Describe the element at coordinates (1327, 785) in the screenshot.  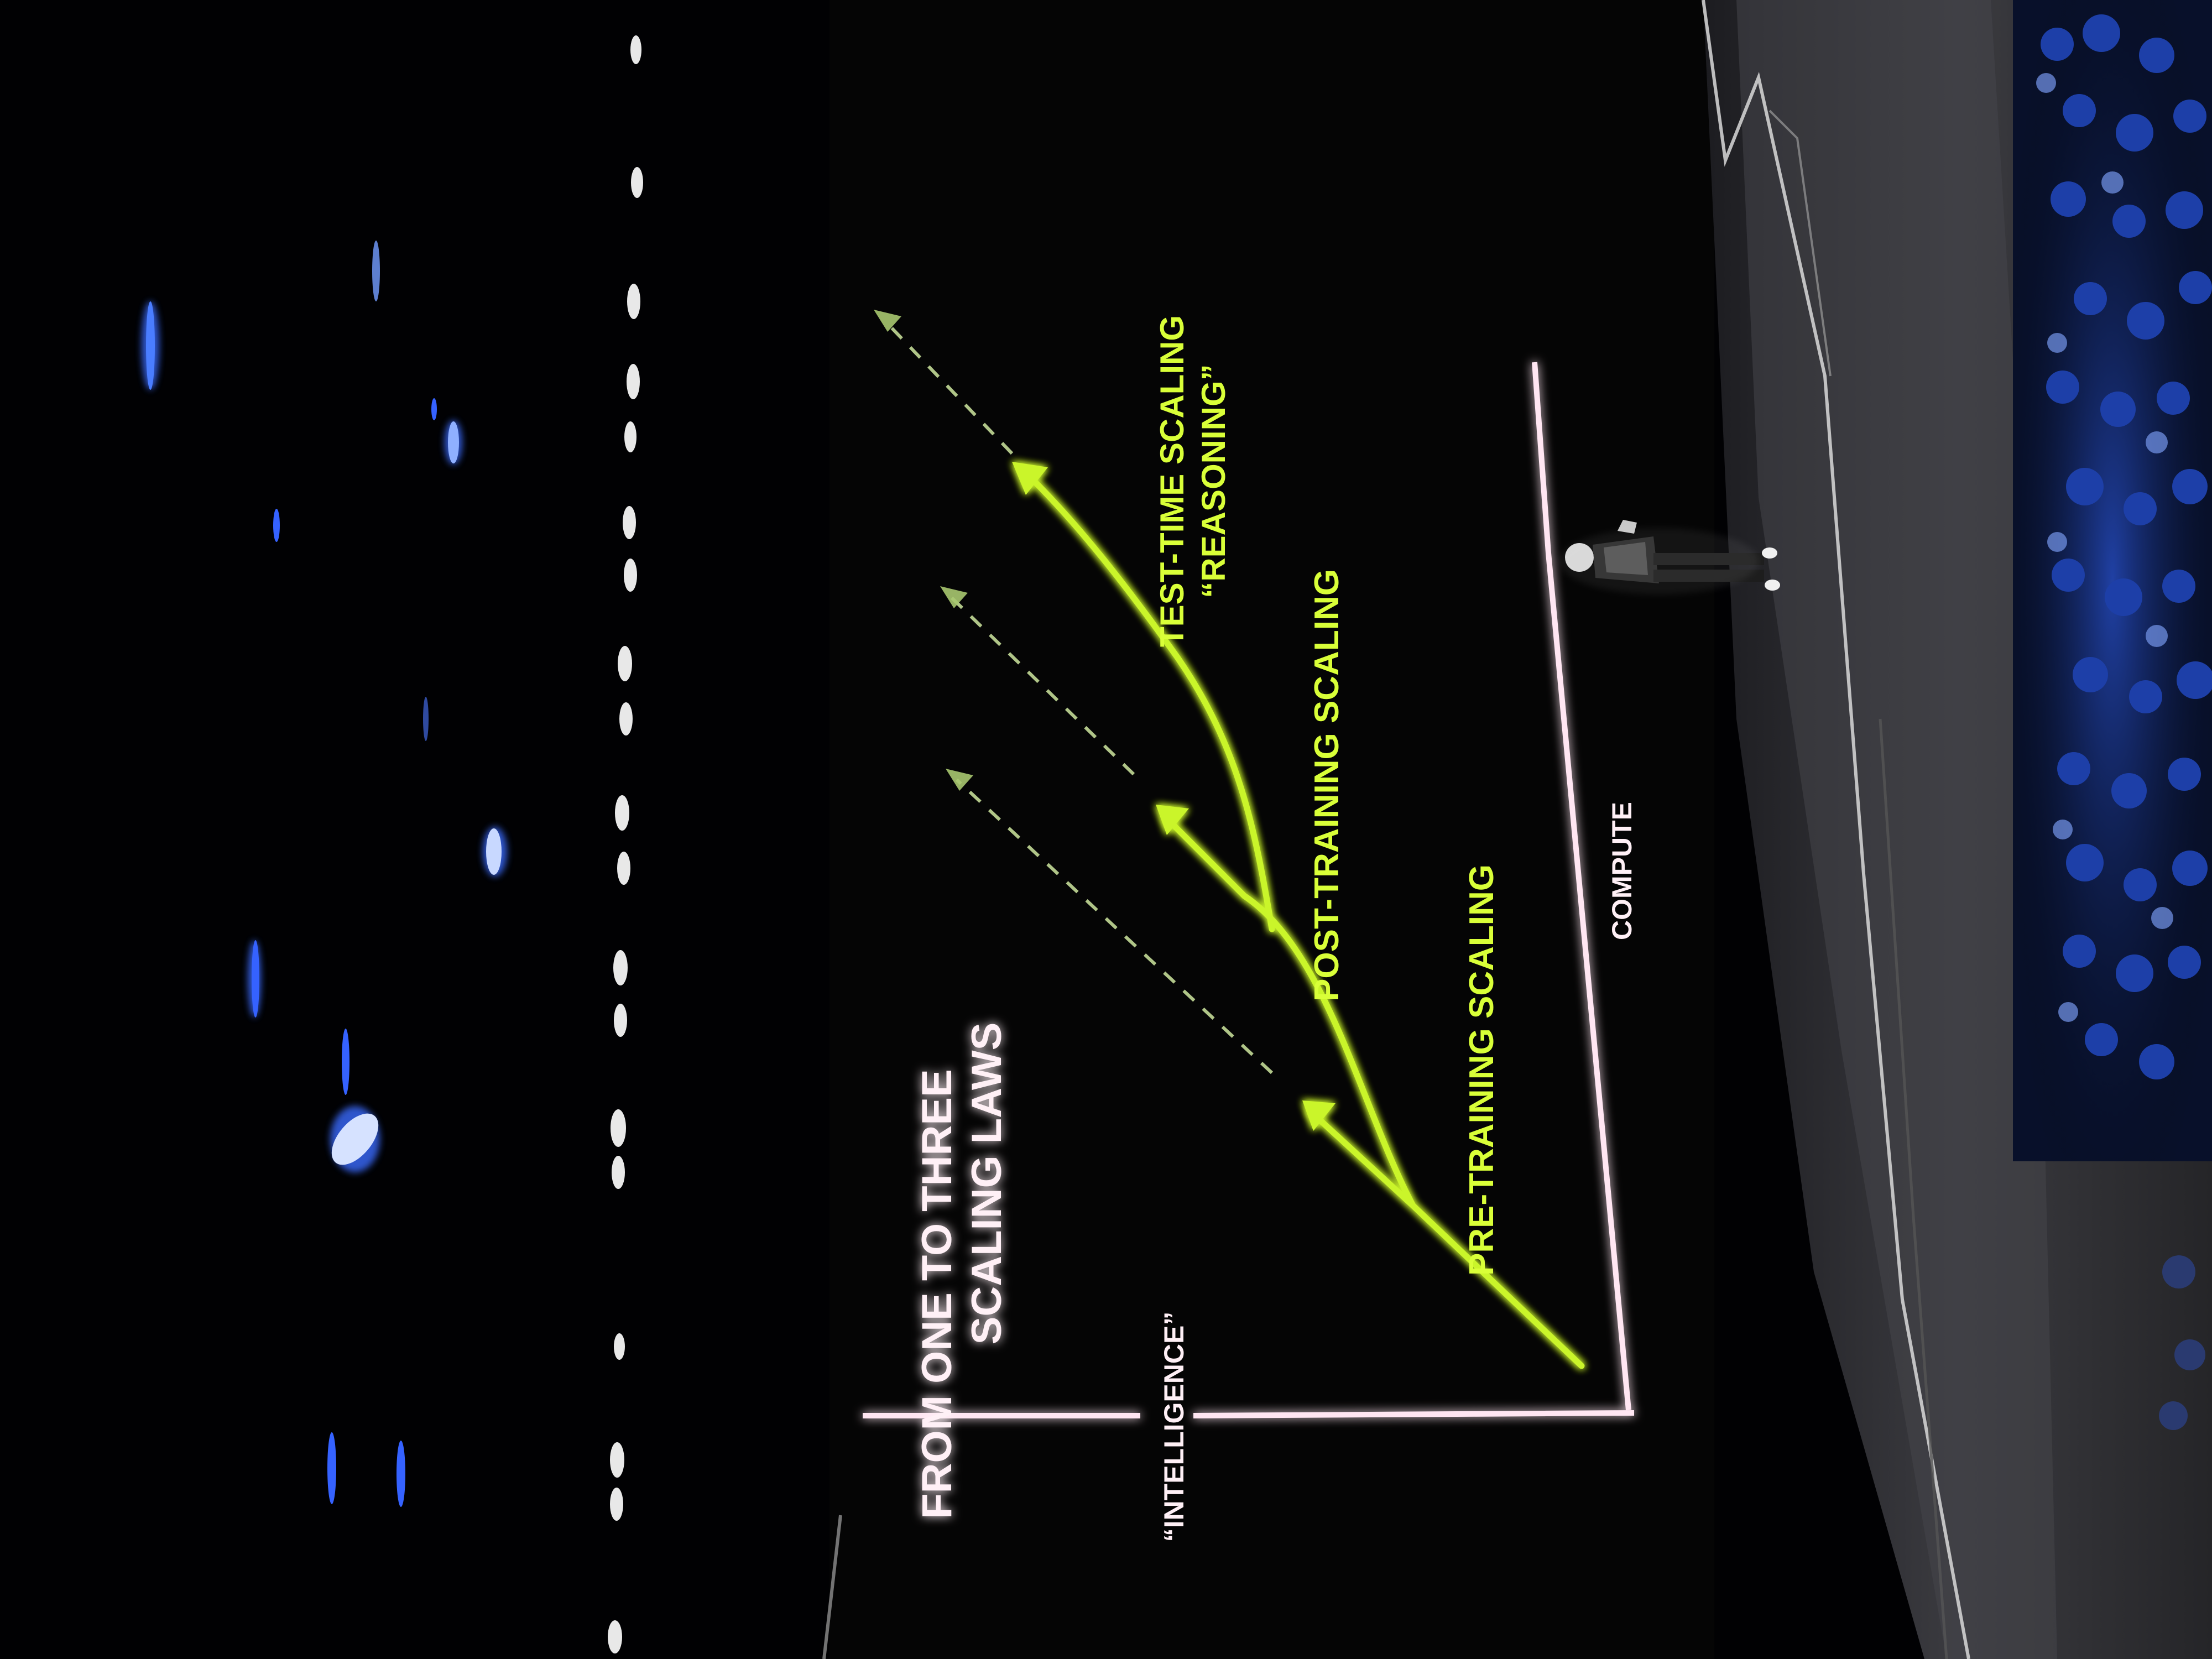
I see `posttraining-label: POST-TRAINING SCALING` at that location.